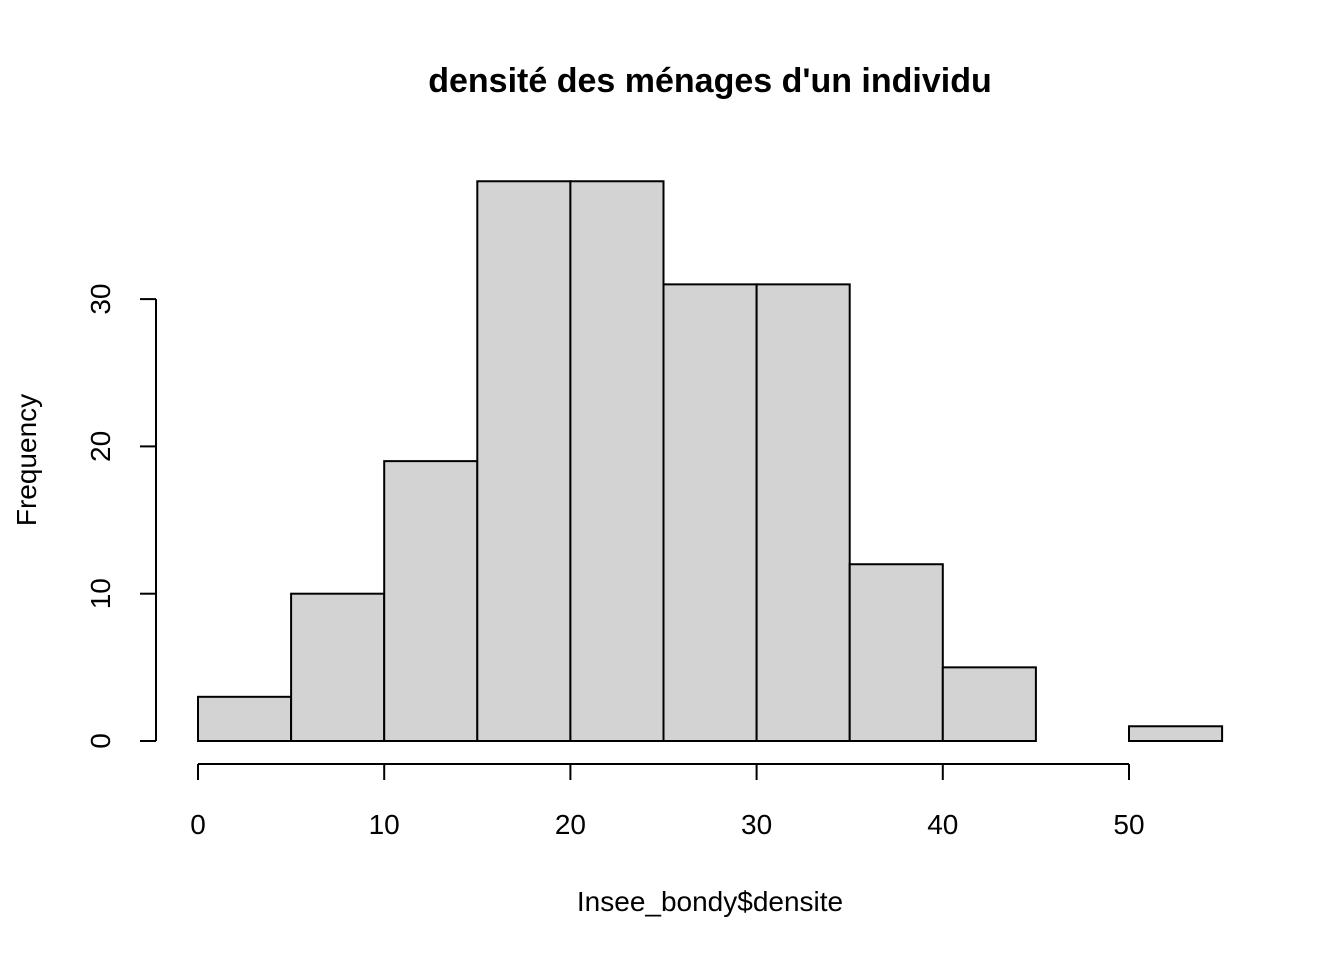 The width and height of the screenshot is (1344, 960). What do you see at coordinates (756, 824) in the screenshot?
I see `x-tick-label: 30` at bounding box center [756, 824].